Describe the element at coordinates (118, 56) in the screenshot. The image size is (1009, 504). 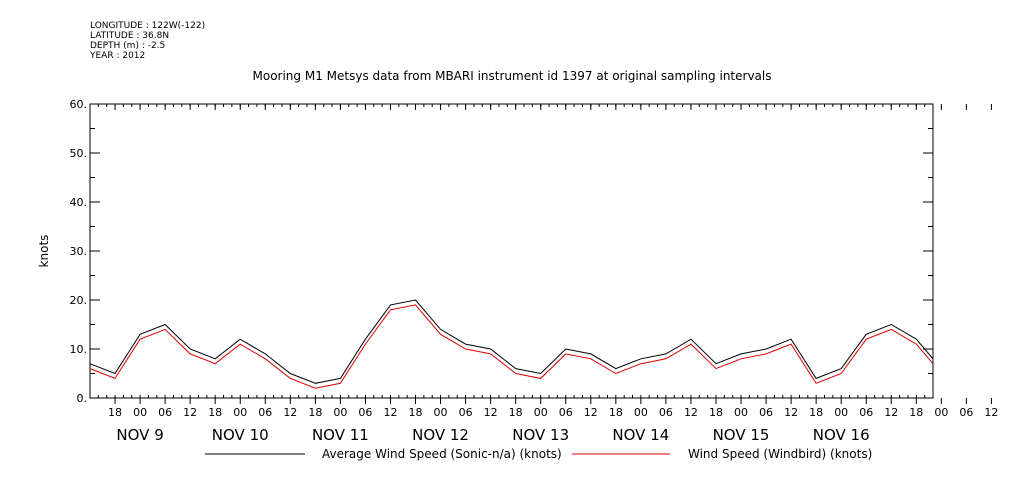
I see `year-label: YEAR : 2012` at that location.